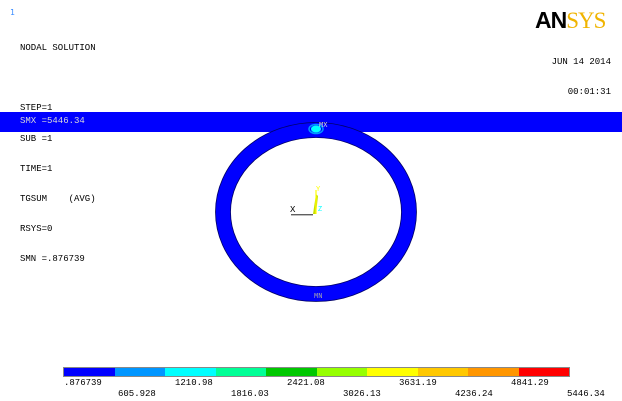 The image size is (622, 401). I want to click on info-line-time: TIME=1, so click(36, 168).